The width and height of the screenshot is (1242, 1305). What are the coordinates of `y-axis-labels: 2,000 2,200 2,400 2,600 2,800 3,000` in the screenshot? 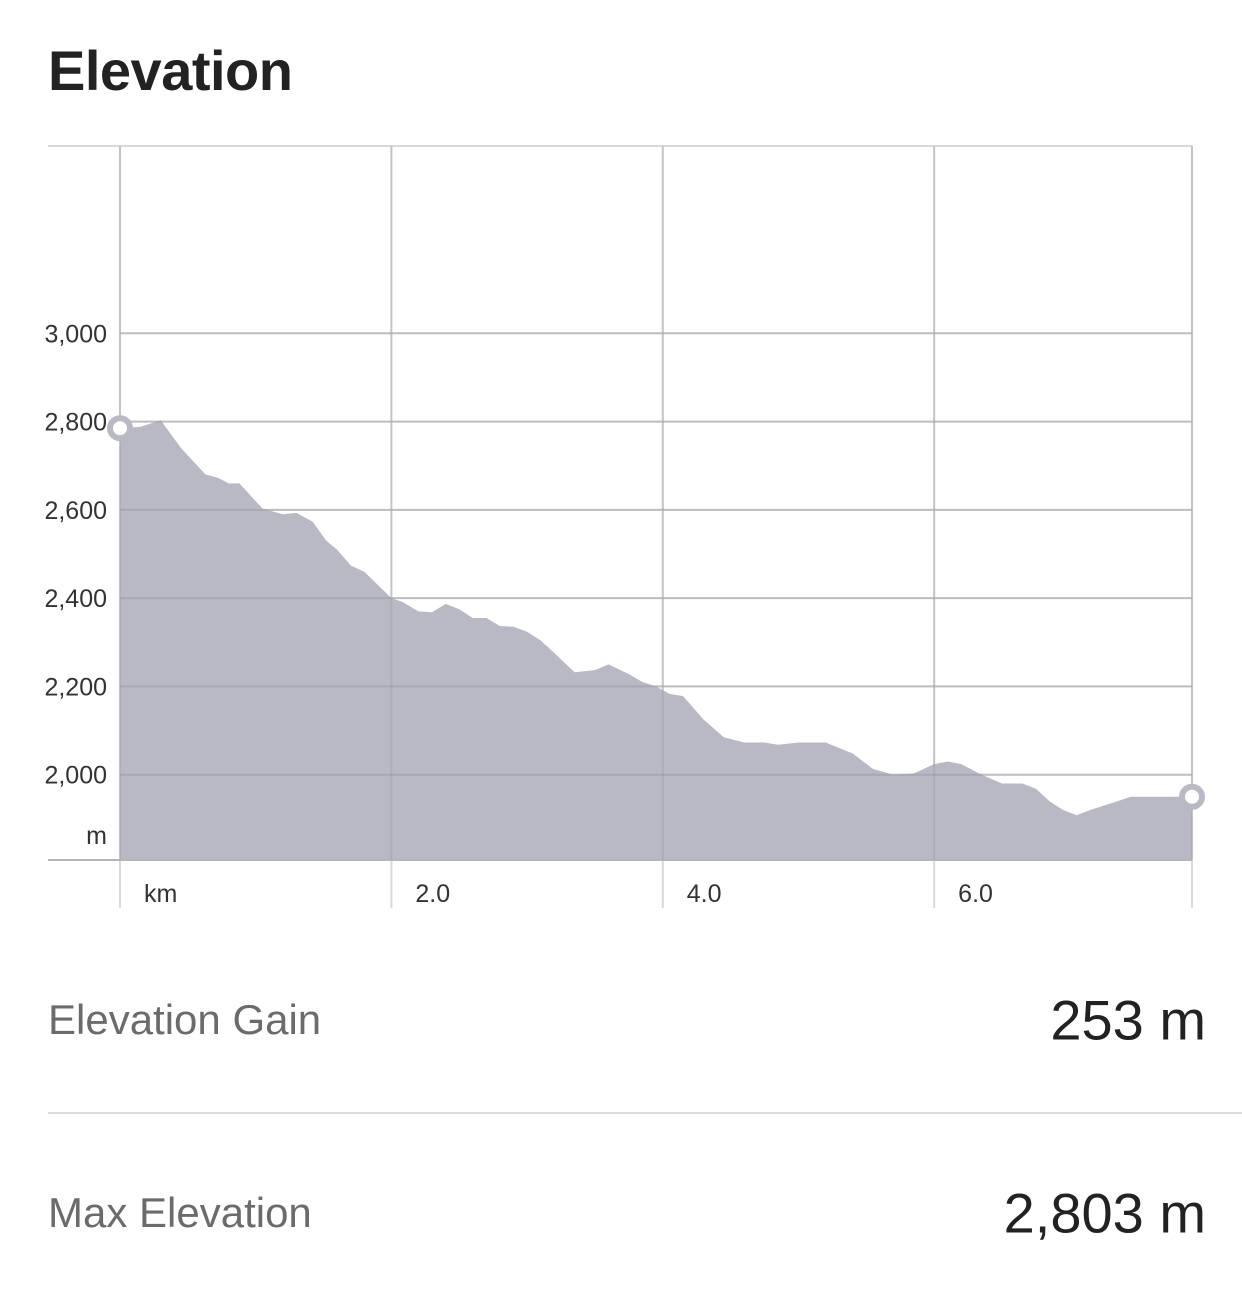 It's located at (75, 554).